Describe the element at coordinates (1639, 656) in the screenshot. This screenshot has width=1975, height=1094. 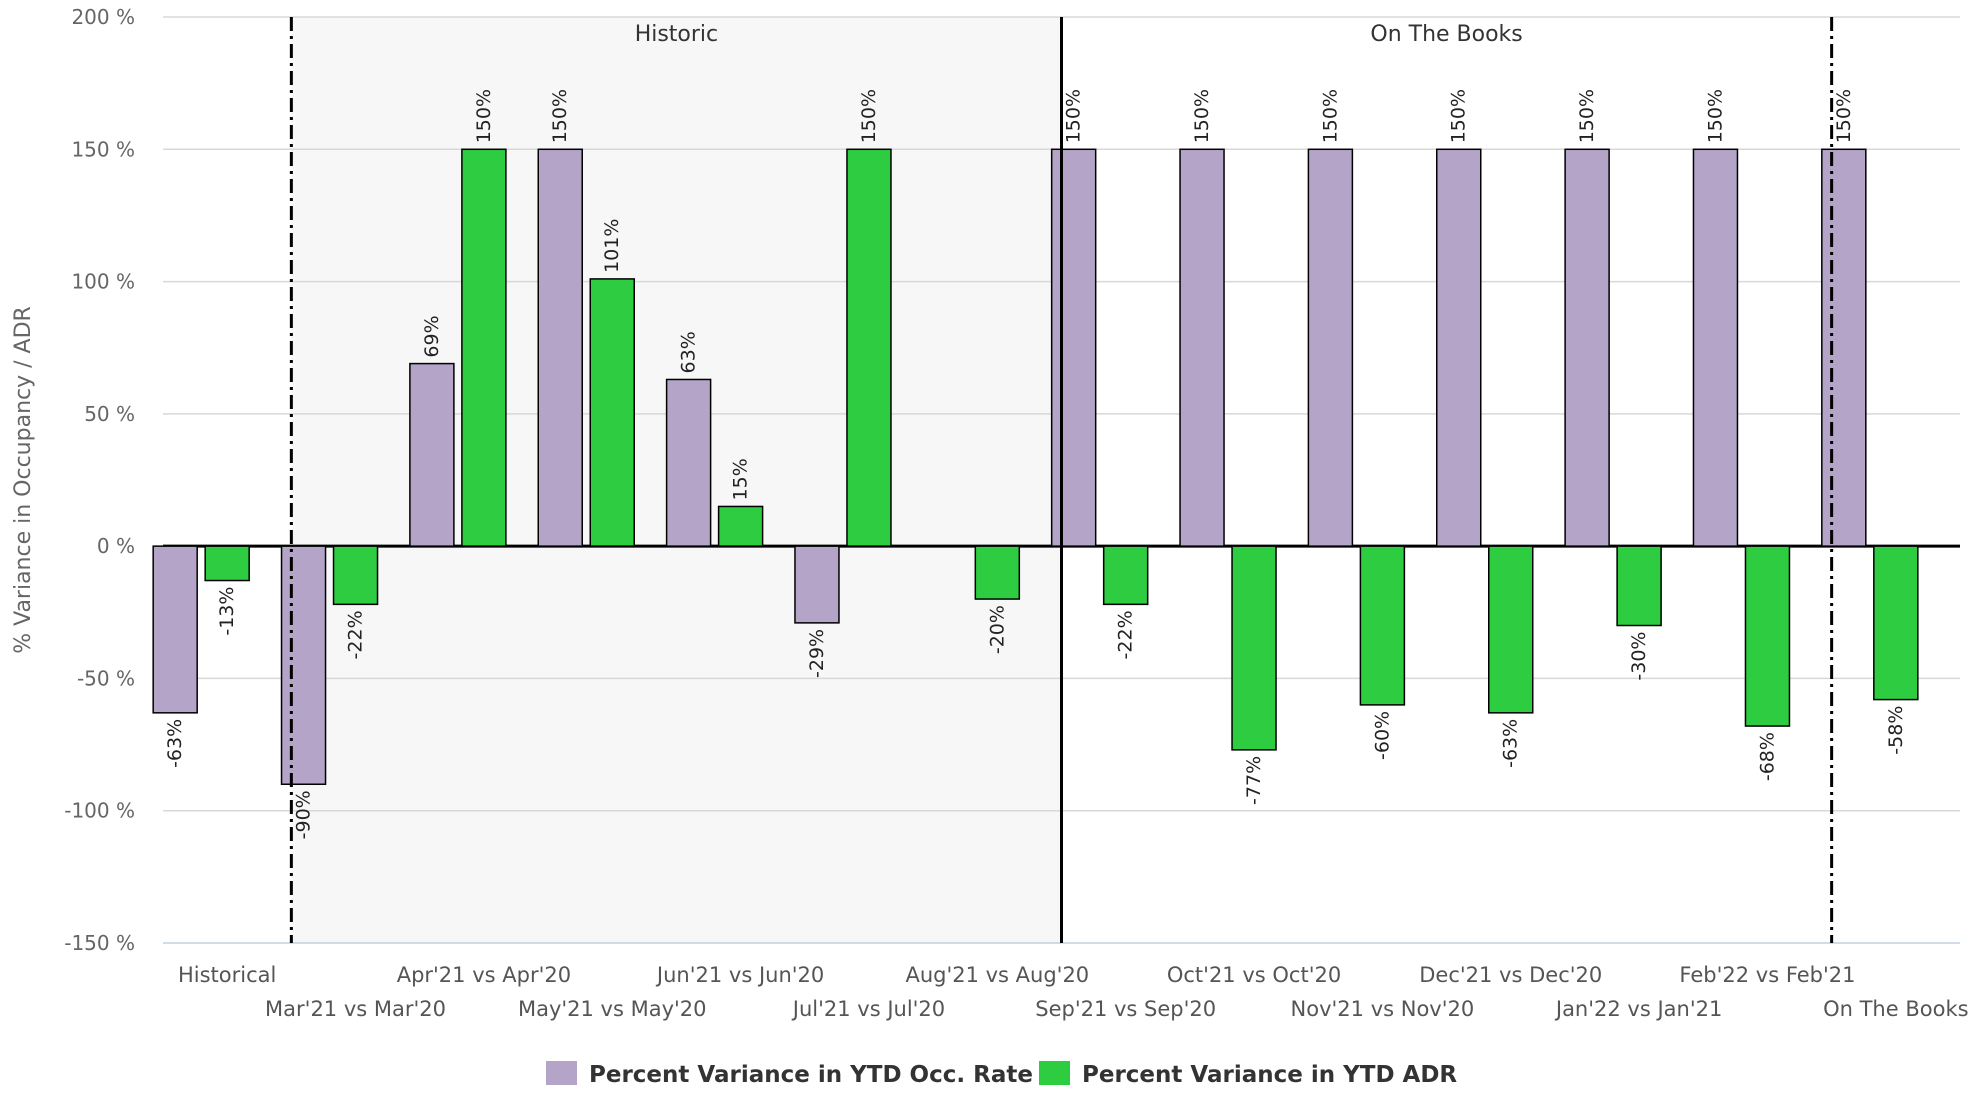
I see `data-label: -30%` at that location.